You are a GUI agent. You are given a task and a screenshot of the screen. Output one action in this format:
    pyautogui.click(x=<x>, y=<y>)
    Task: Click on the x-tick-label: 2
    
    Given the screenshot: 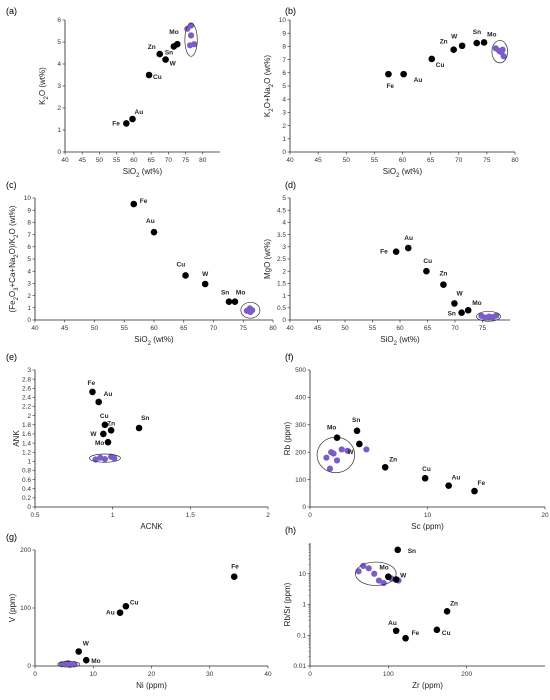 What is the action you would take?
    pyautogui.click(x=268, y=515)
    